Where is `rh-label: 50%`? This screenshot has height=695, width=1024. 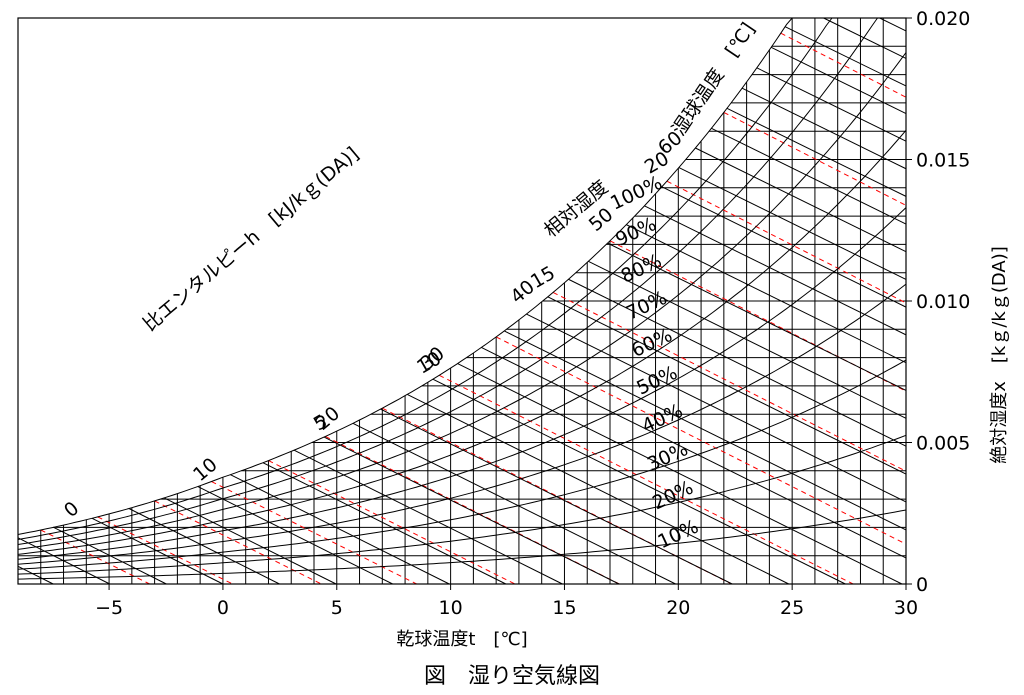 rh-label: 50% is located at coordinates (657, 381).